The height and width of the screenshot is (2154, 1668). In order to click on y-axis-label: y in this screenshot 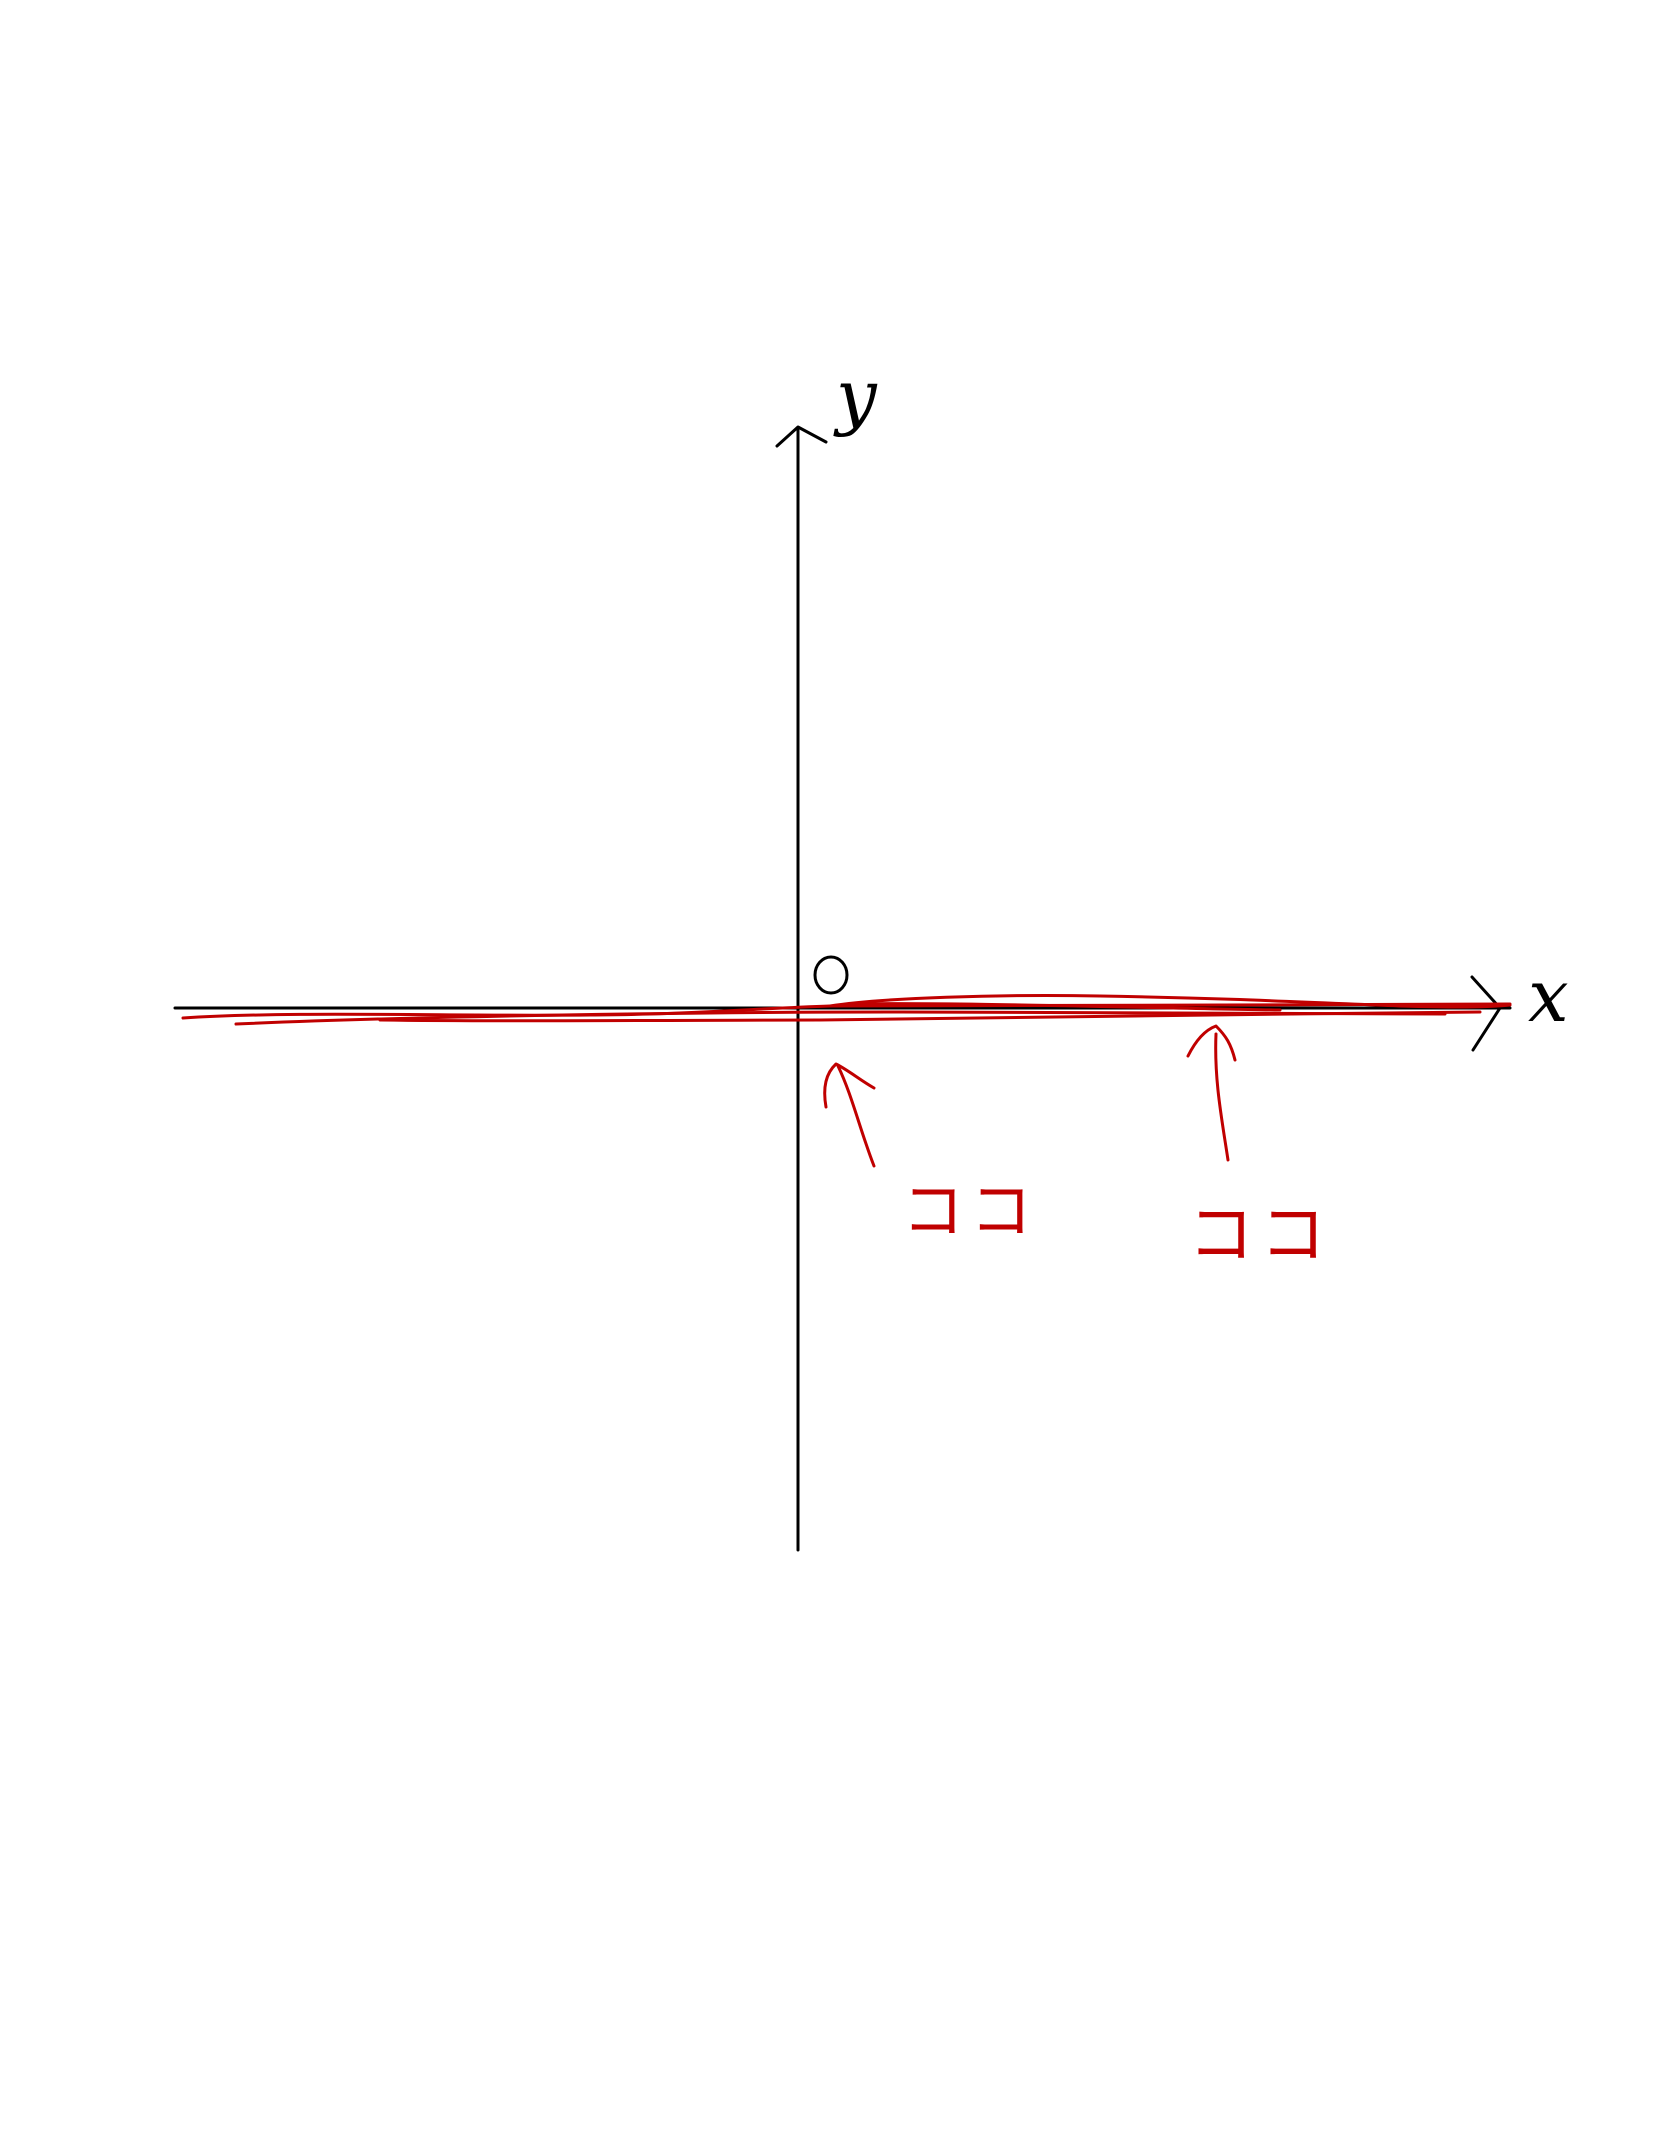, I will do `click(856, 396)`.